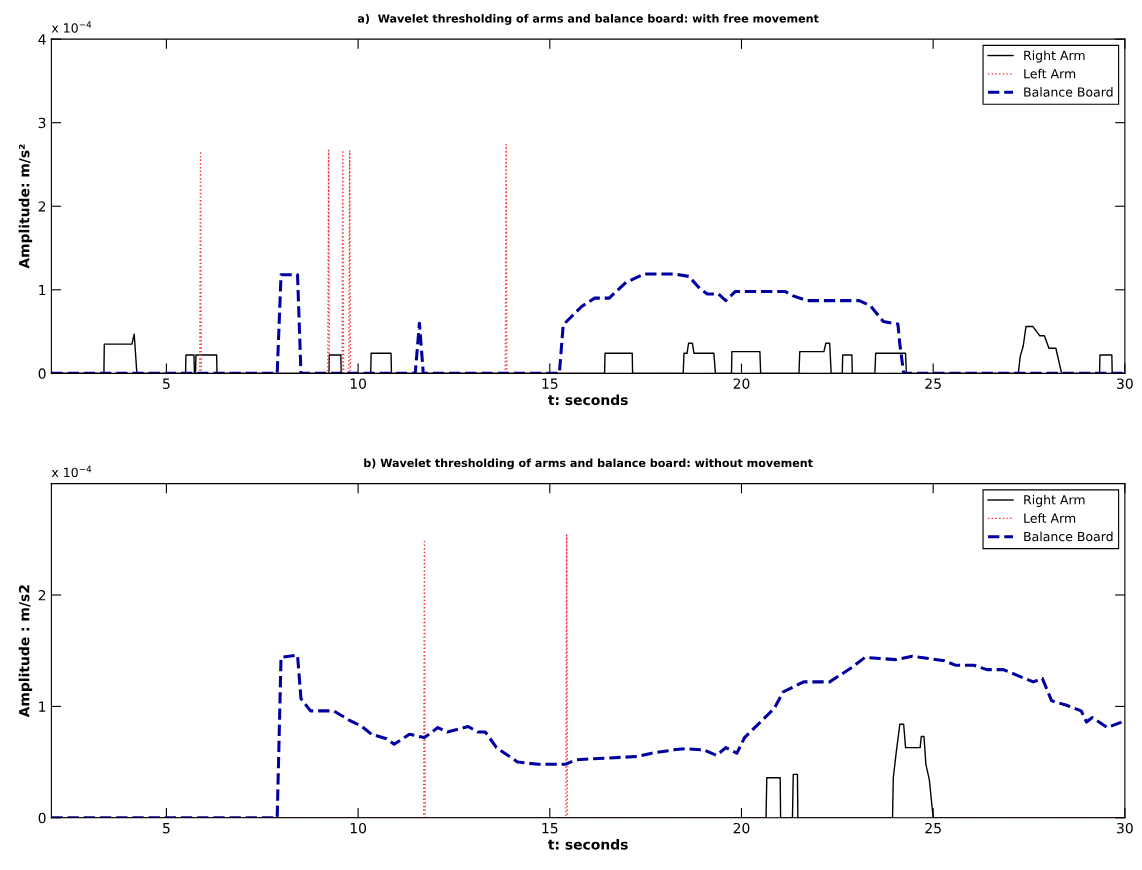  What do you see at coordinates (25, 651) in the screenshot?
I see `y-axis-title: Amplitude : m/s2` at bounding box center [25, 651].